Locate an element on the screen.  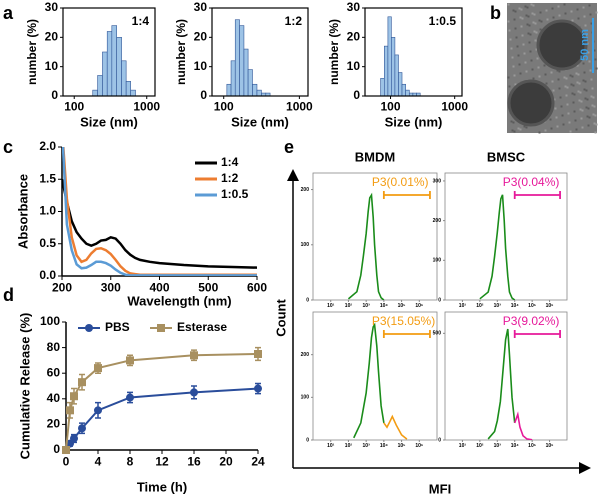
x-tick-label: 10³ is located at coordinates (367, 306).